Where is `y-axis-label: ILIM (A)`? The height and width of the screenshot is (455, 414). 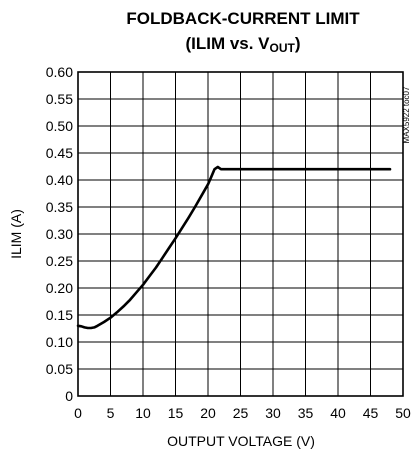
y-axis-label: ILIM (A) is located at coordinates (16, 234).